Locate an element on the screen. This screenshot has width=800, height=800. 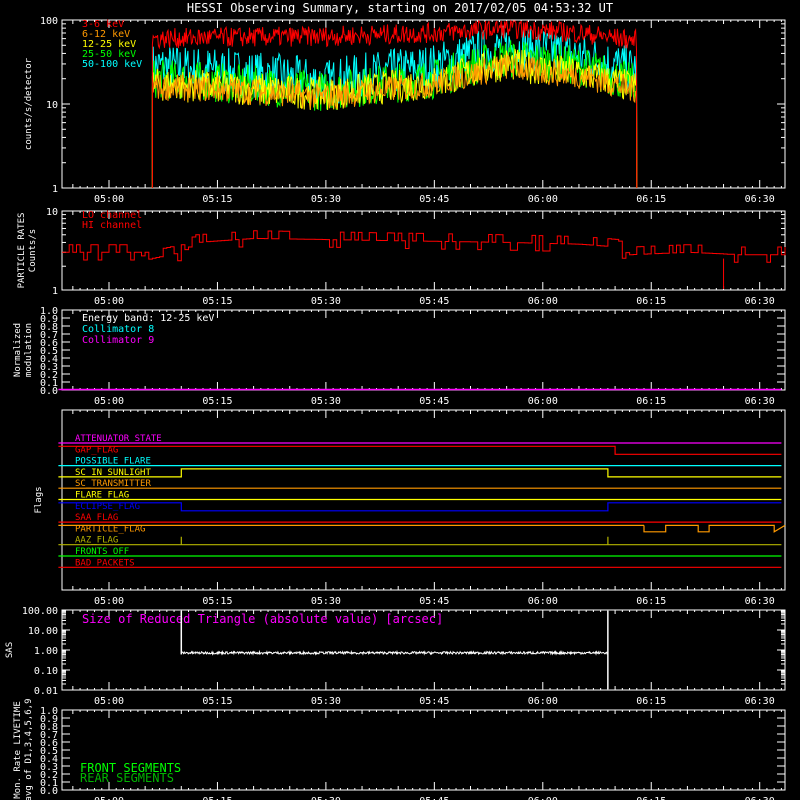
flag-label-sc-transmitter: SC_TRANSMITTER is located at coordinates (113, 484).